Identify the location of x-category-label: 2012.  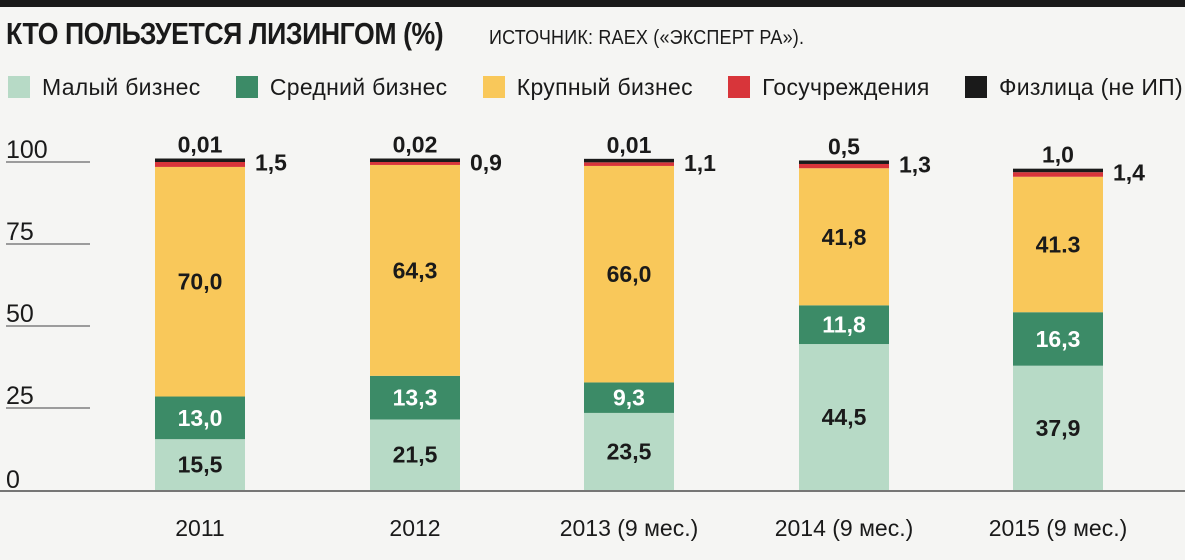
(414, 528).